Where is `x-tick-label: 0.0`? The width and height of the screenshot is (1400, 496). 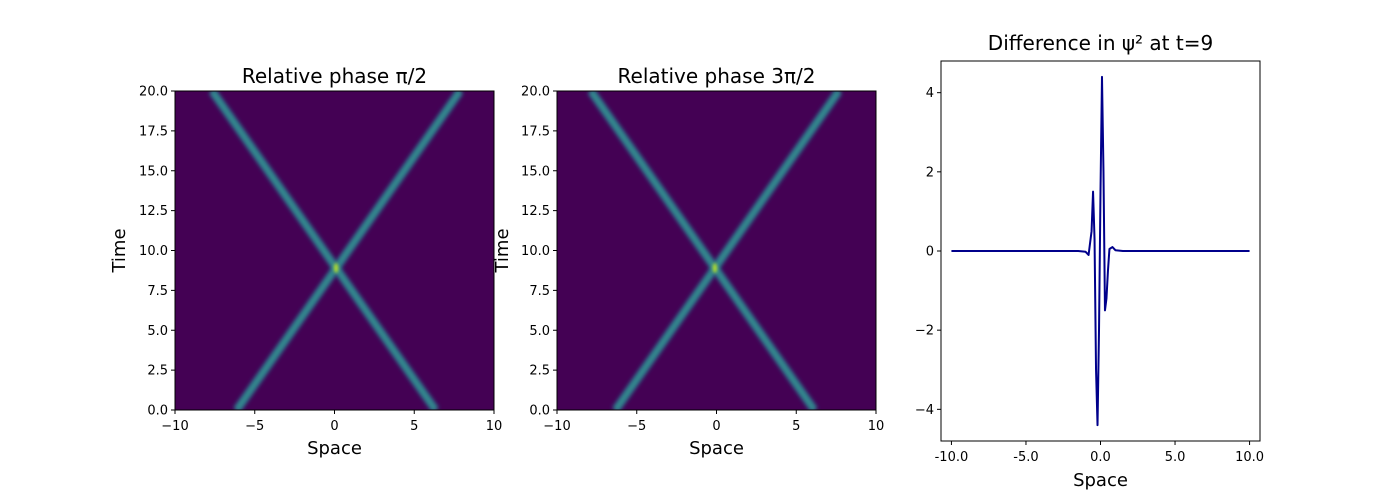 x-tick-label: 0.0 is located at coordinates (1100, 457).